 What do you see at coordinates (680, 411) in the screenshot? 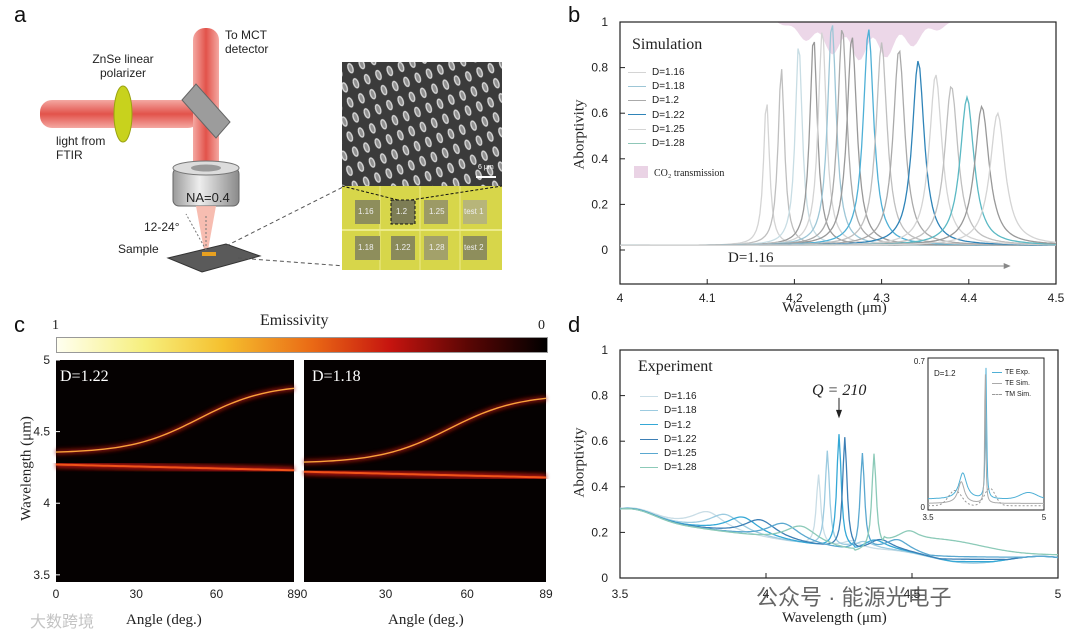
I see `legend-text: D=1.18` at bounding box center [680, 411].